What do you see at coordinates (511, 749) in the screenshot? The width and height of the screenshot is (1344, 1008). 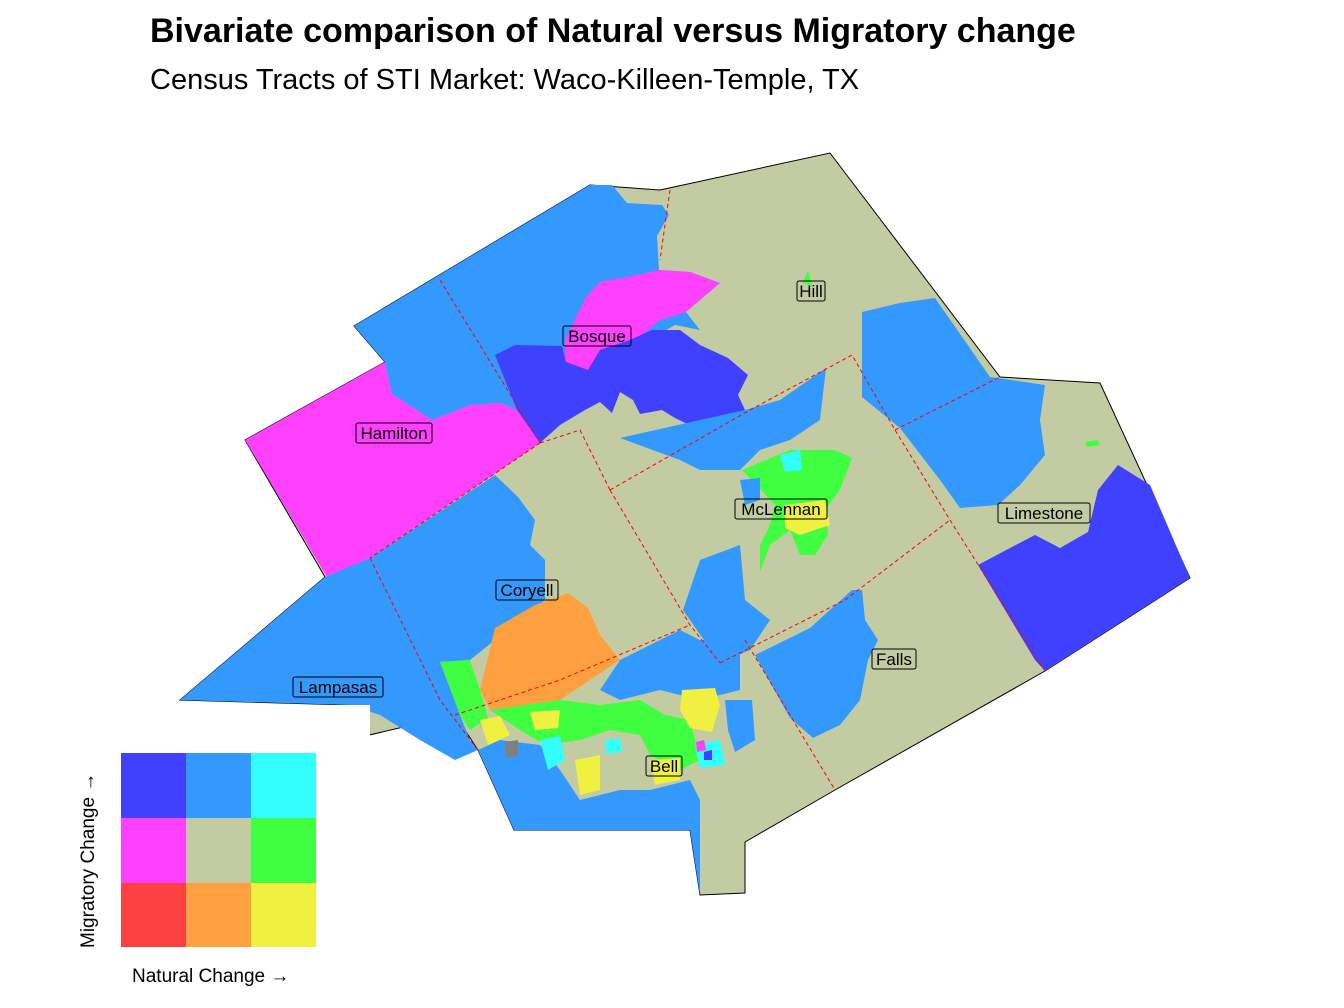 I see `tract-bell-gray` at bounding box center [511, 749].